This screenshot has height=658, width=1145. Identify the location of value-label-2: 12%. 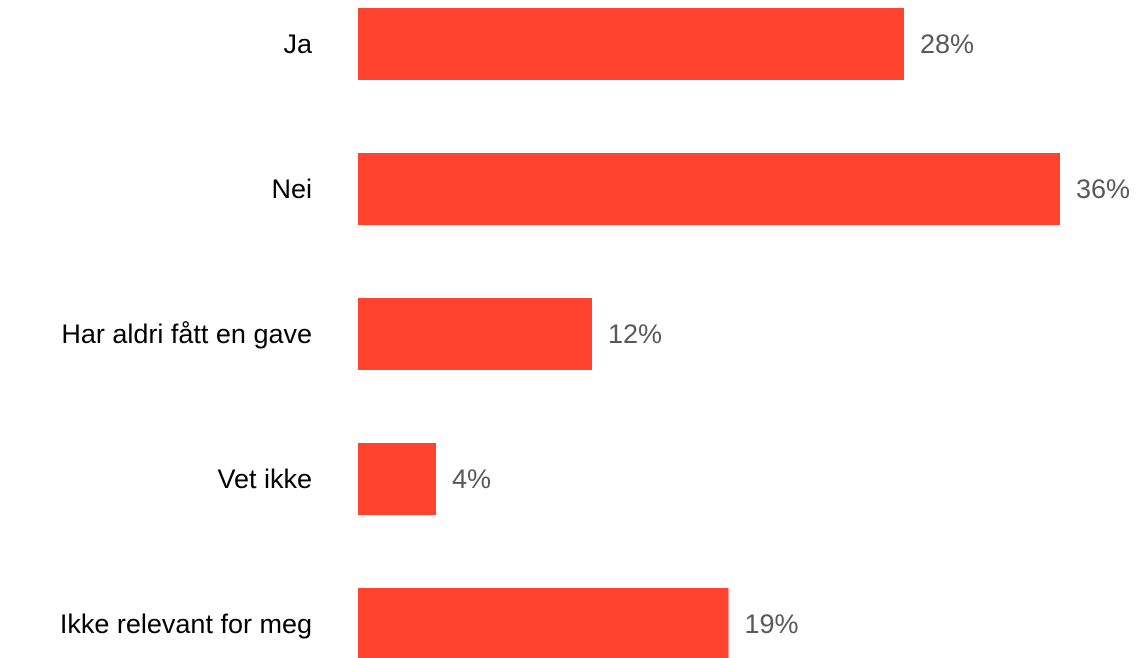
(635, 334).